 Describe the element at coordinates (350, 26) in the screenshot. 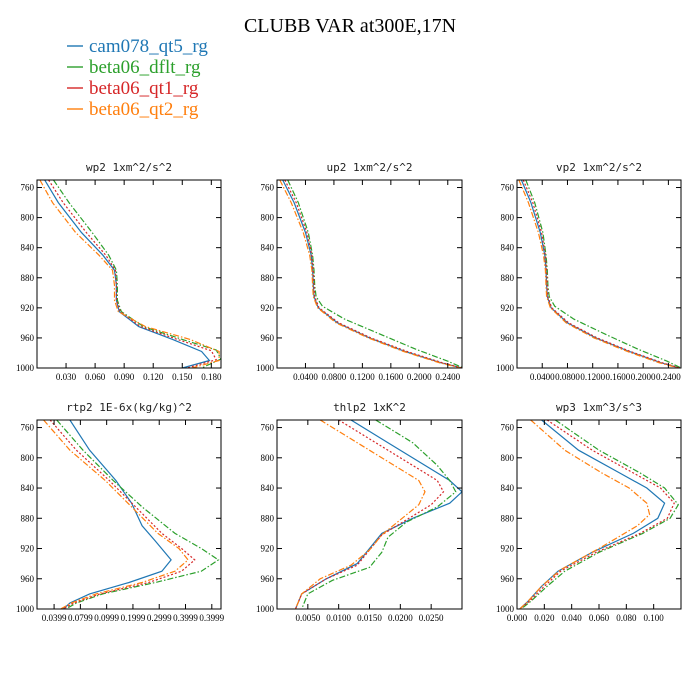

I see `figure-title: CLUBB VAR at300E,17N` at that location.